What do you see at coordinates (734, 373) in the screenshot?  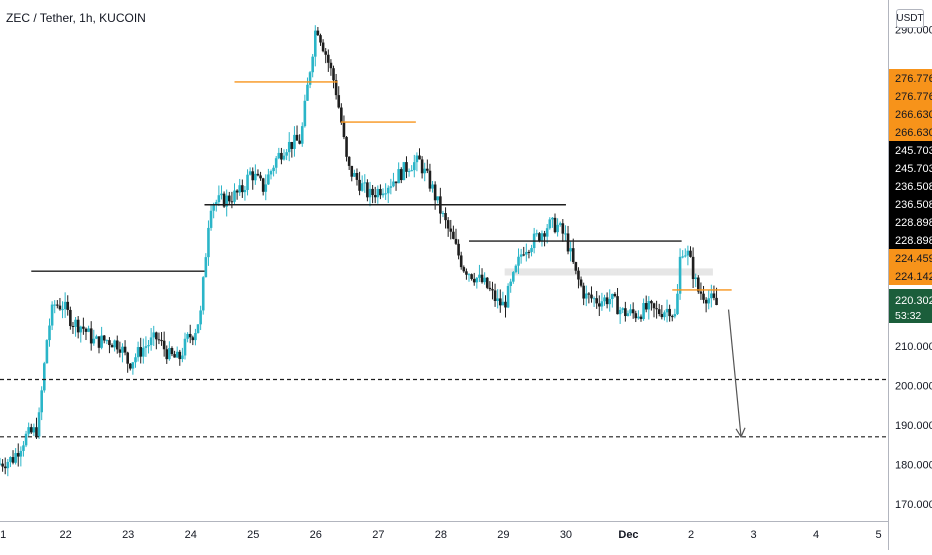 I see `projection-arrow-line` at bounding box center [734, 373].